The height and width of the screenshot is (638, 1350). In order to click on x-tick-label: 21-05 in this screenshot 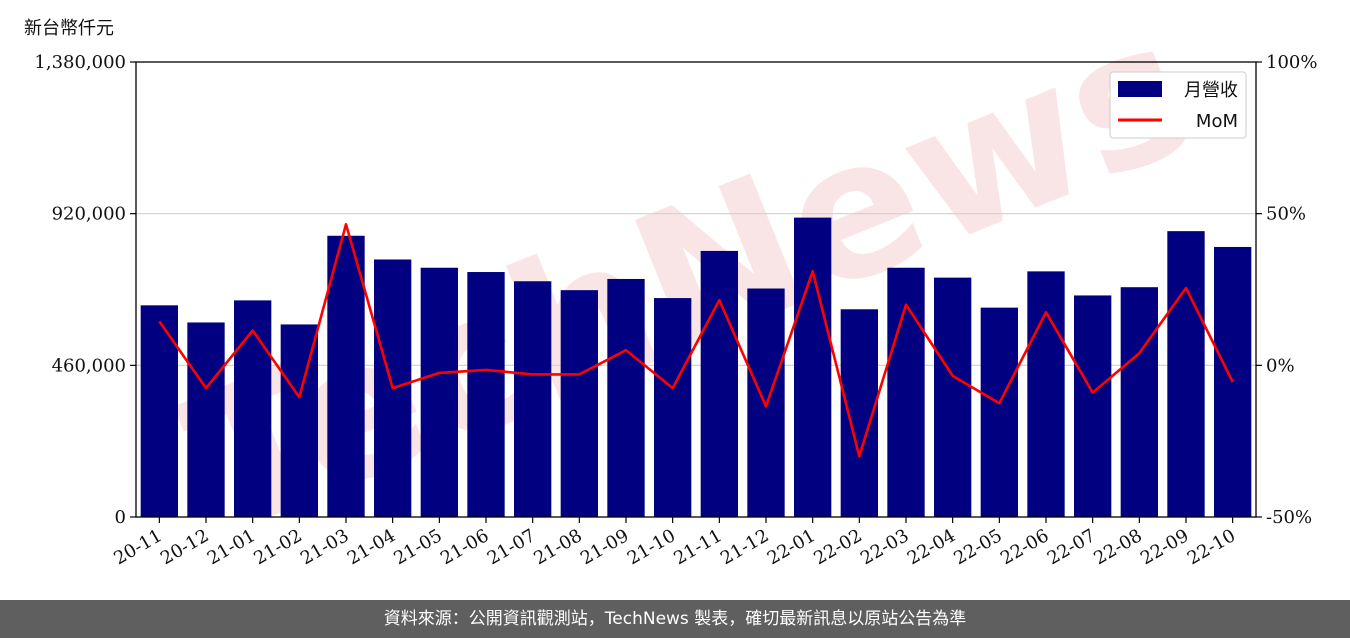, I will do `click(417, 547)`.